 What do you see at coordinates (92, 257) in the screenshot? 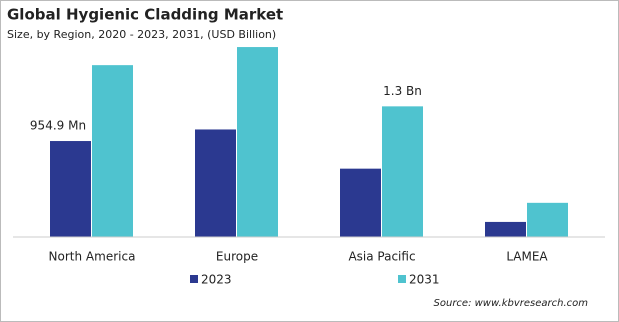
I see `x-tick-label: North America` at bounding box center [92, 257].